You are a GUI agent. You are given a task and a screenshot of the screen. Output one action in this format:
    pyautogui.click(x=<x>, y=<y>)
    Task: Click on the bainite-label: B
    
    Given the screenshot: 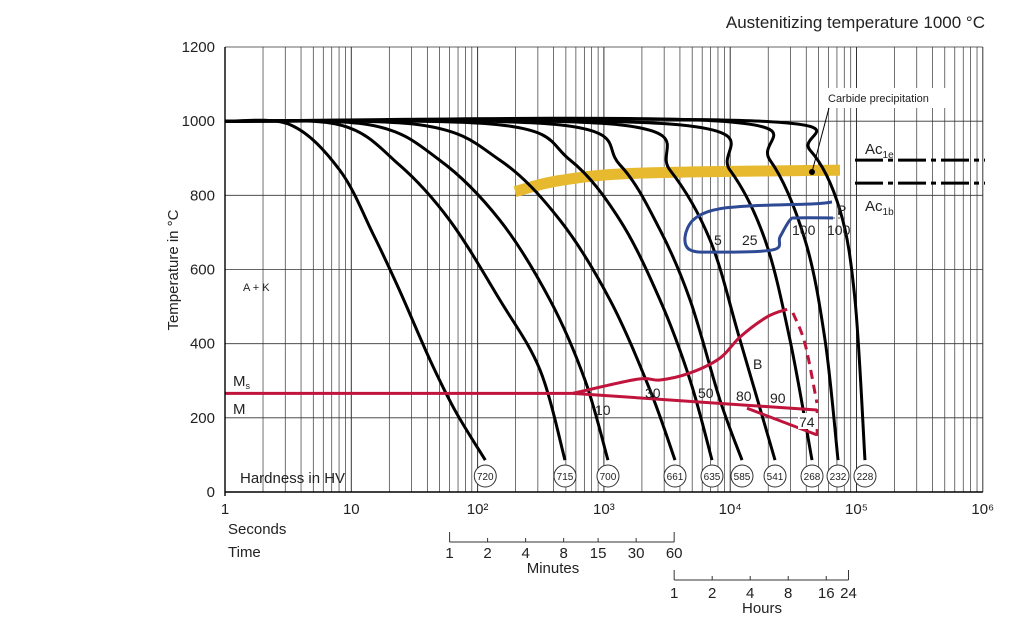 What is the action you would take?
    pyautogui.click(x=757, y=364)
    